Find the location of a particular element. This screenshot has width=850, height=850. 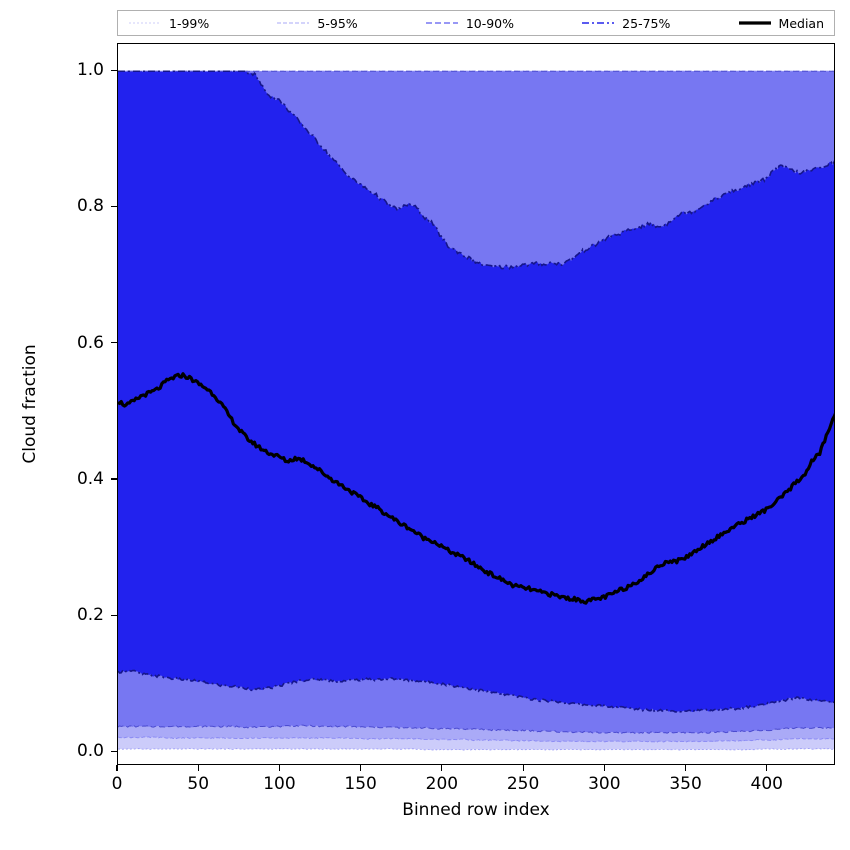

x-axis-label: Binned row index is located at coordinates (476, 810).